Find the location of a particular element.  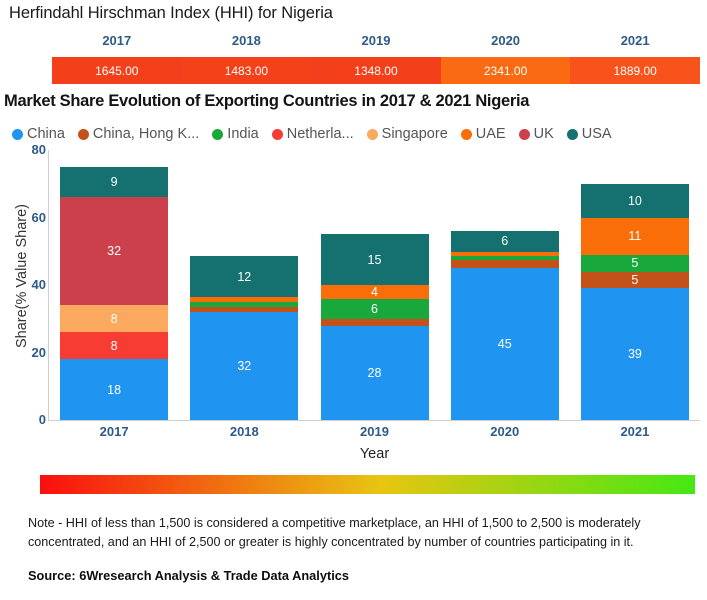

hhi-year-2019: 2019 is located at coordinates (376, 40).